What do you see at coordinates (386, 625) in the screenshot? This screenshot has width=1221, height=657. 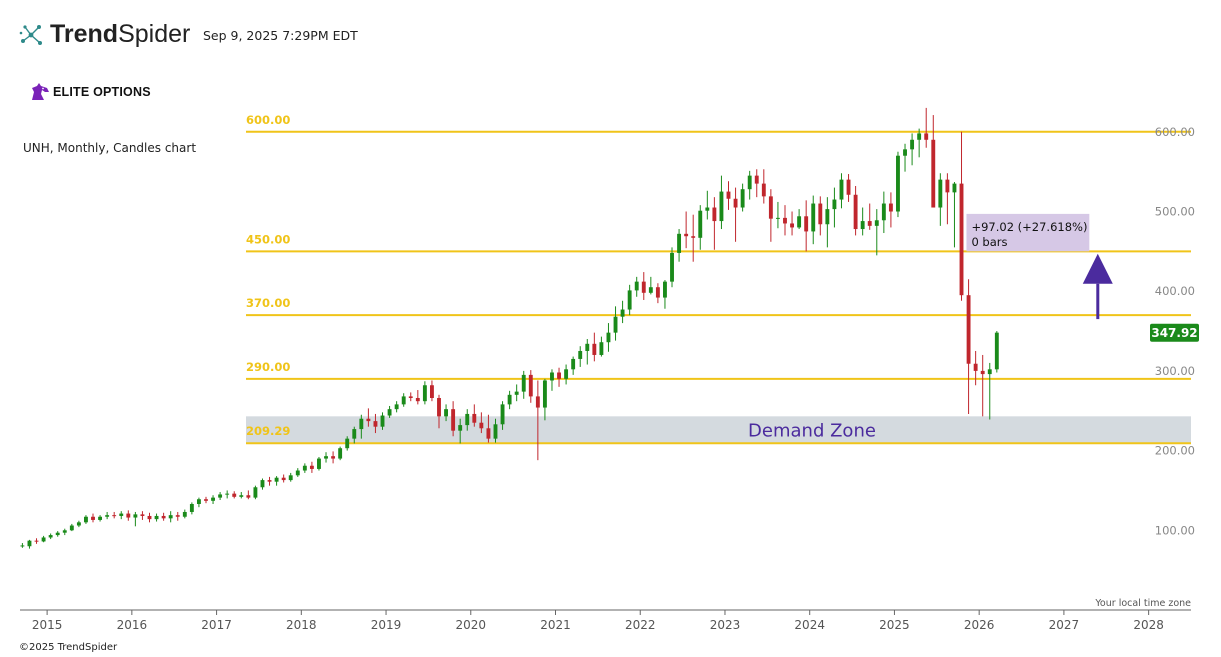 I see `year-tick-label: 2019` at bounding box center [386, 625].